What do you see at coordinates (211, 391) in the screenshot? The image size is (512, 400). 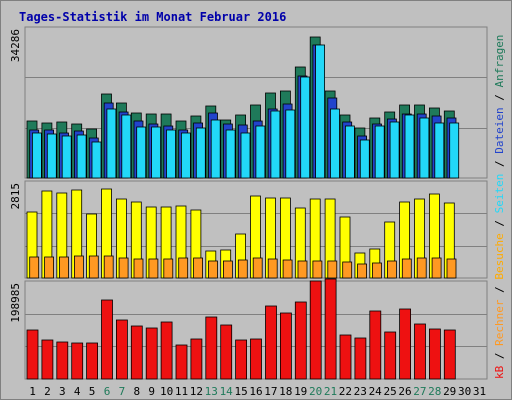 I see `x-tick-label: 13` at bounding box center [211, 391].